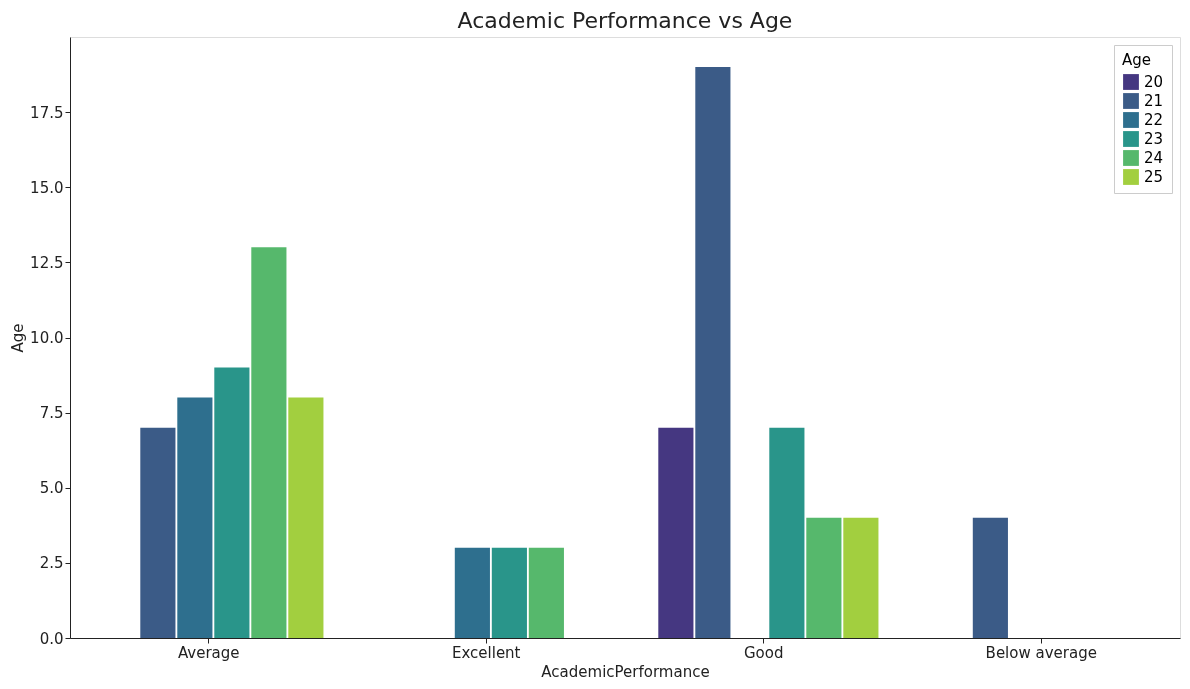 This screenshot has height=689, width=1190. I want to click on y-tick-label: 17.5, so click(47, 112).